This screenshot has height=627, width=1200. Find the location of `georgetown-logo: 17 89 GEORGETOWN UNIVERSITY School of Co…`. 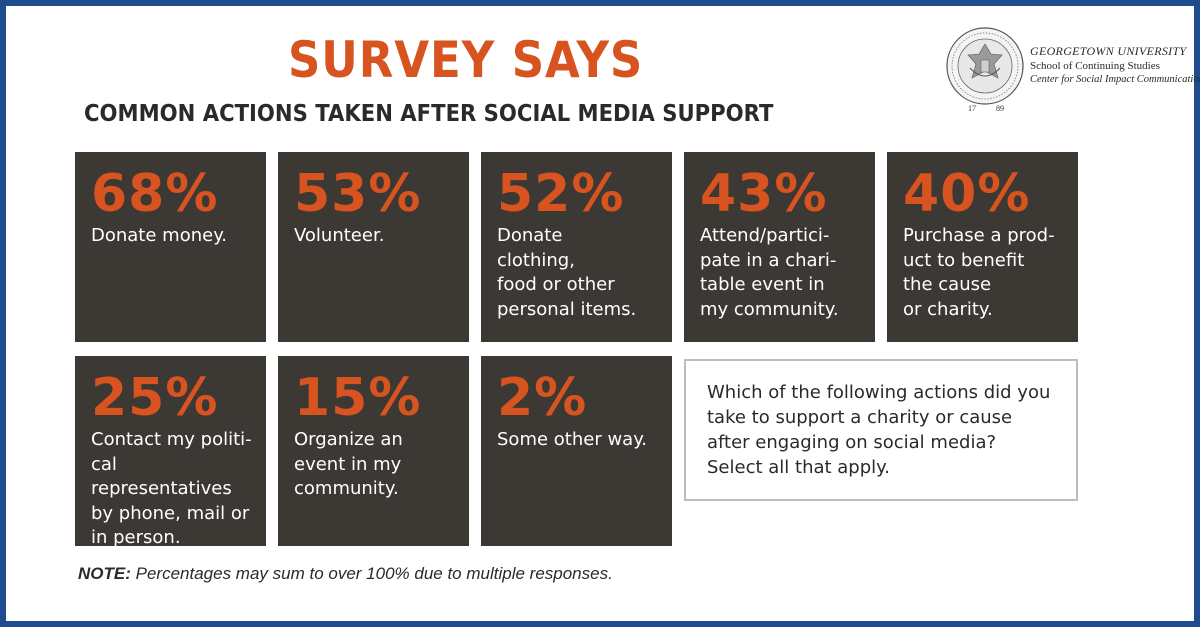

georgetown-logo: 17 89 GEORGETOWN UNIVERSITY School of Co… is located at coordinates (1072, 72).